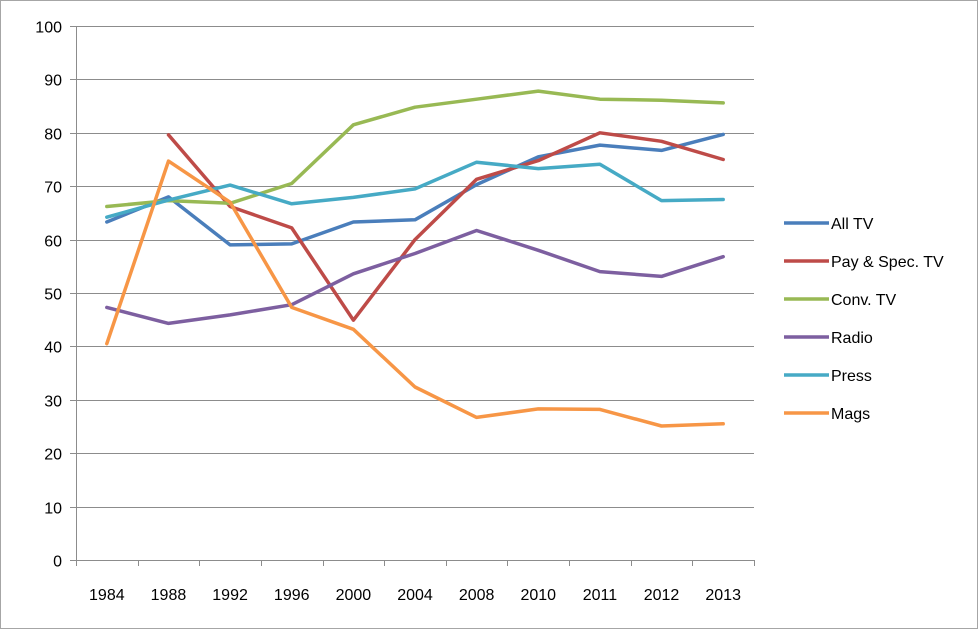 Image resolution: width=978 pixels, height=629 pixels. What do you see at coordinates (828, 338) in the screenshot?
I see `legend-item-radio: Radio` at bounding box center [828, 338].